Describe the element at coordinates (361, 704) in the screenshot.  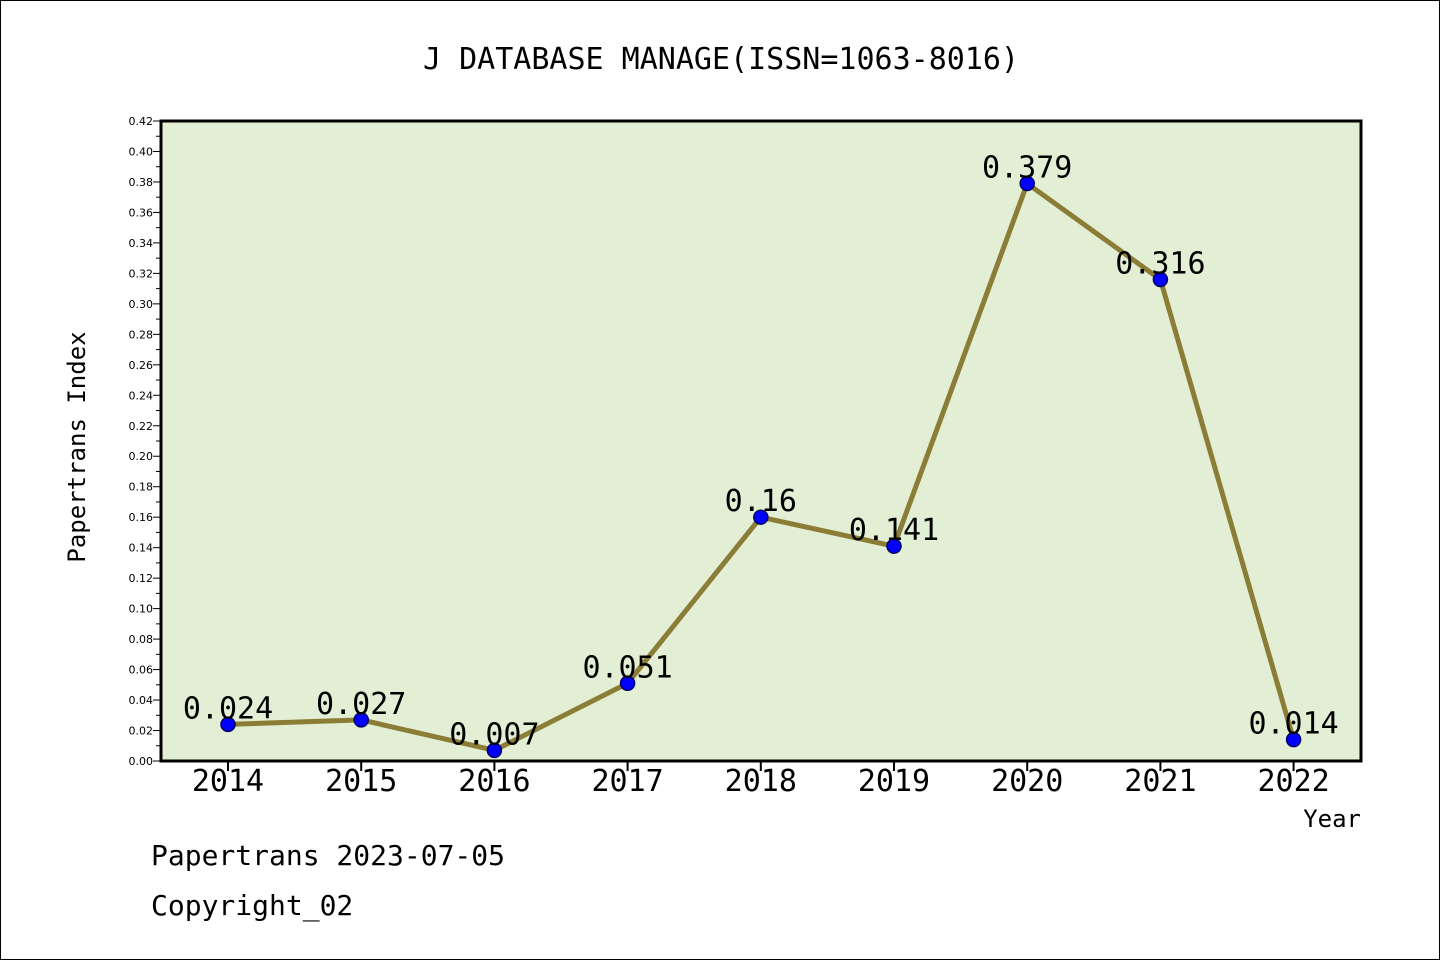
I see `data-label: 0.027` at that location.